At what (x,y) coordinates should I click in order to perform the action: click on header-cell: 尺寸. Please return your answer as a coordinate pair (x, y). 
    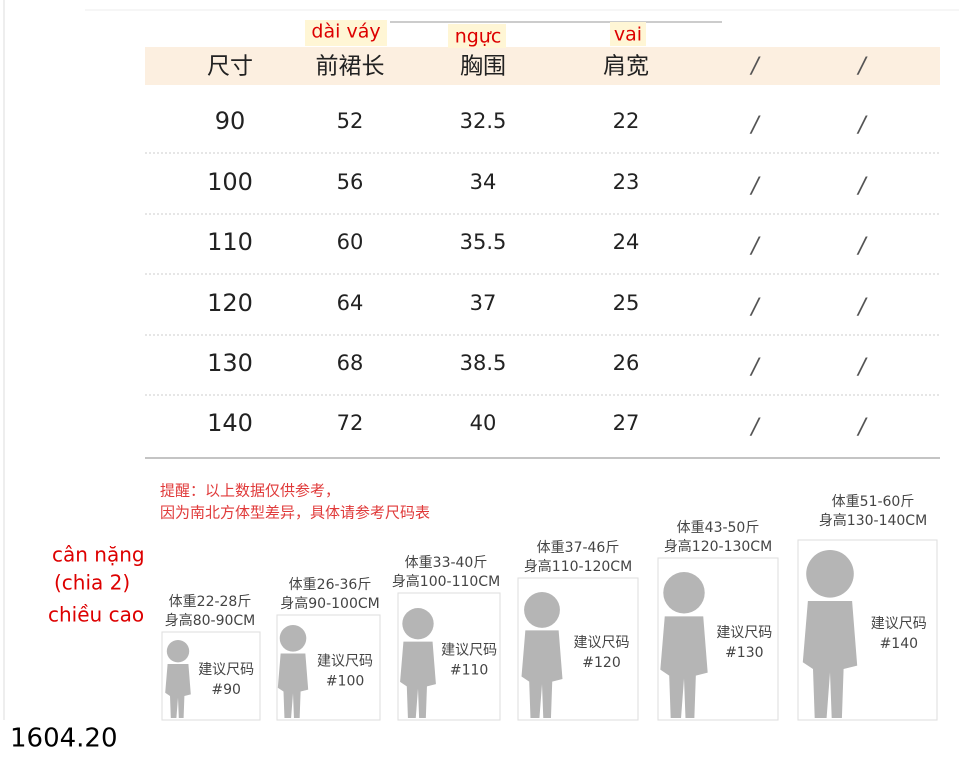
    Looking at the image, I should click on (230, 67).